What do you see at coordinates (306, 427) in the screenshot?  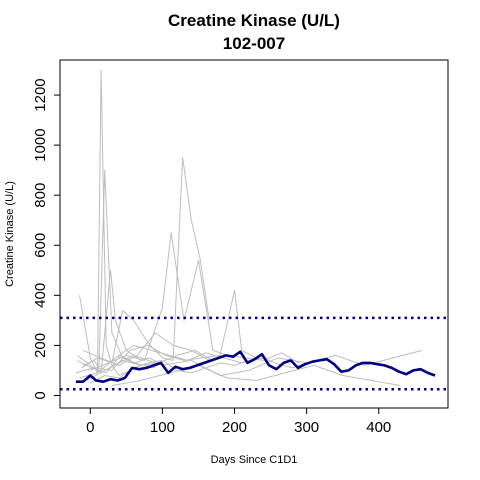 I see `x-tick-label-300: 300` at bounding box center [306, 427].